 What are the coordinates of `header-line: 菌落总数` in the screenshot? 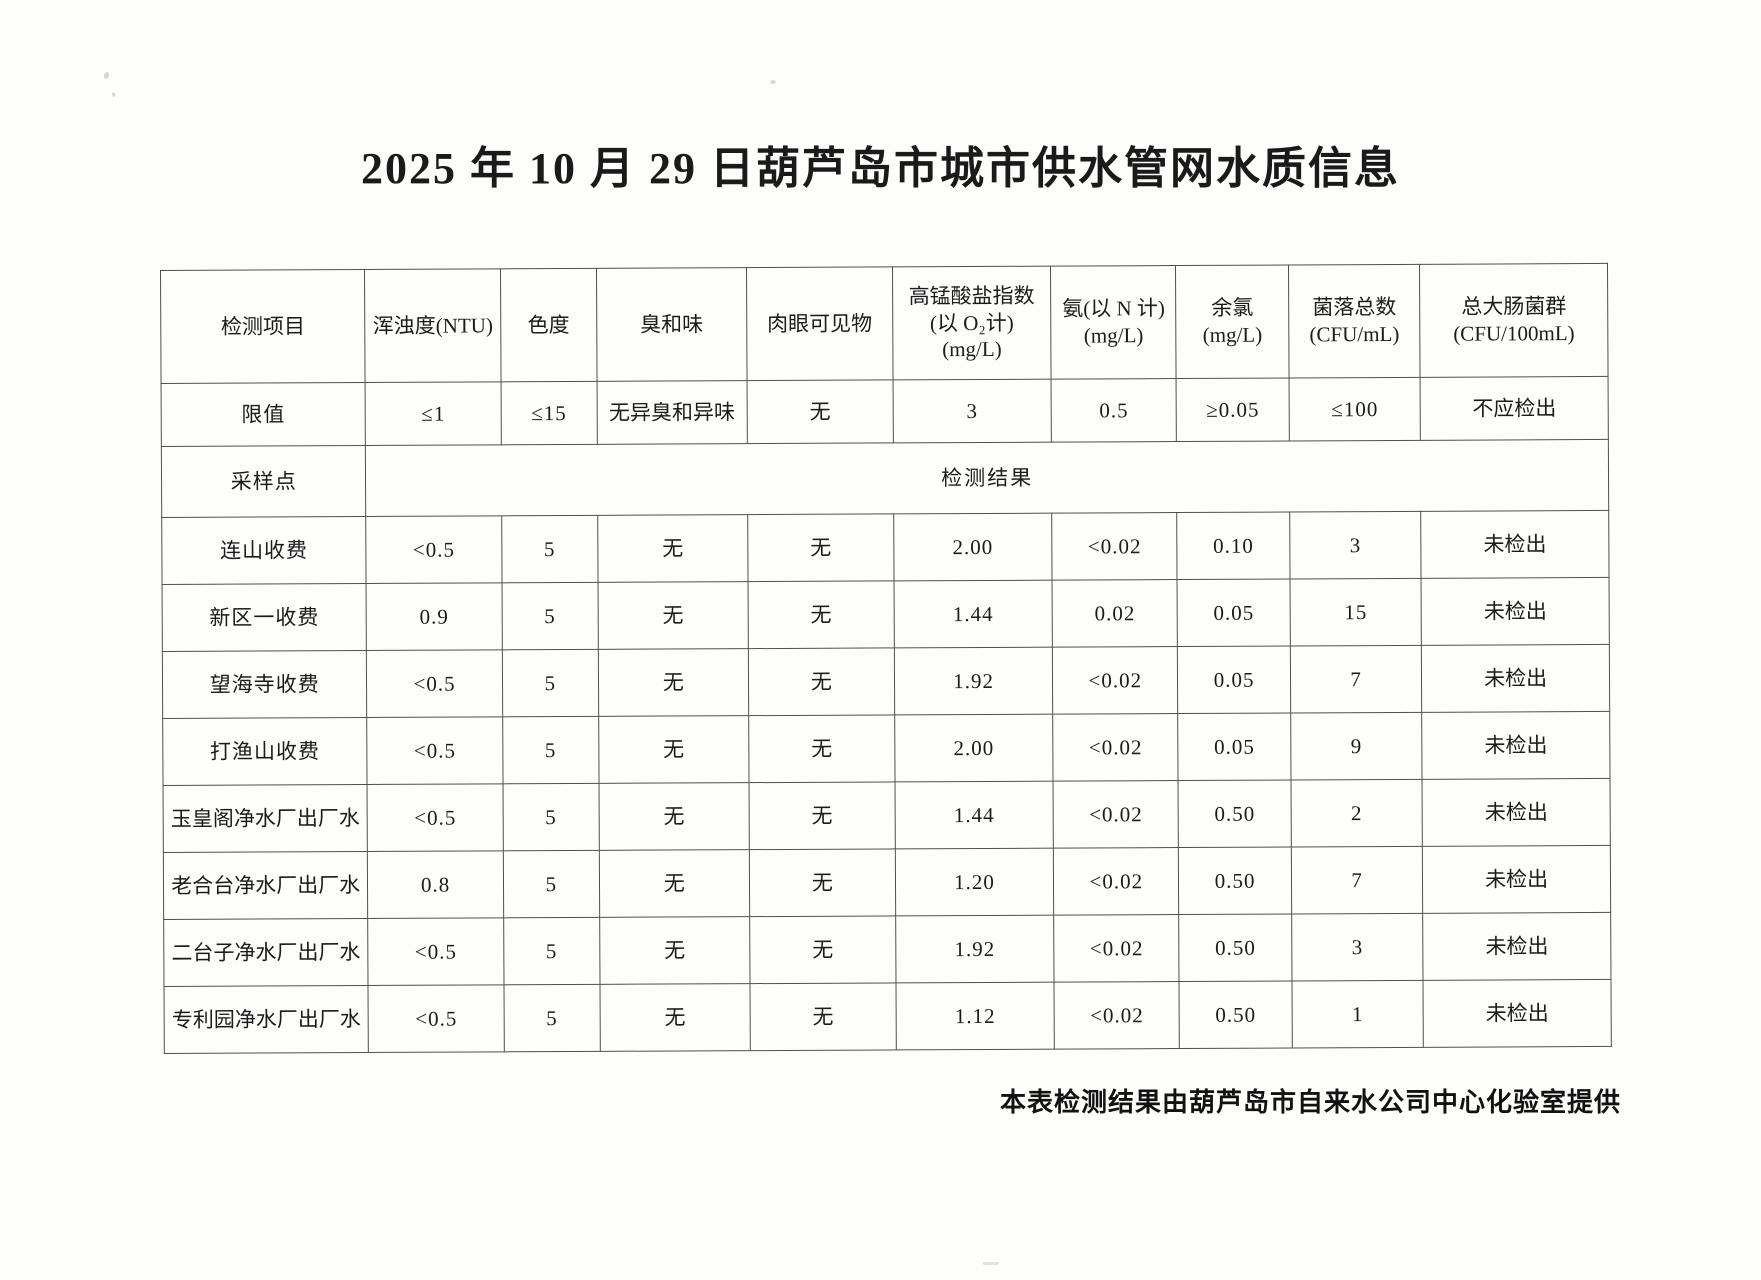 It's located at (1354, 307).